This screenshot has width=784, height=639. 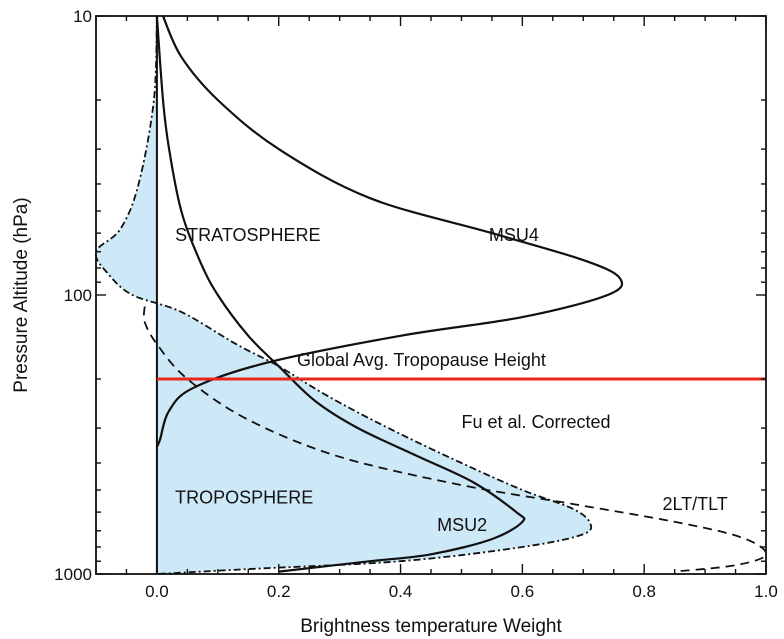 I want to click on y-tick-label-100: 100, so click(x=78, y=295).